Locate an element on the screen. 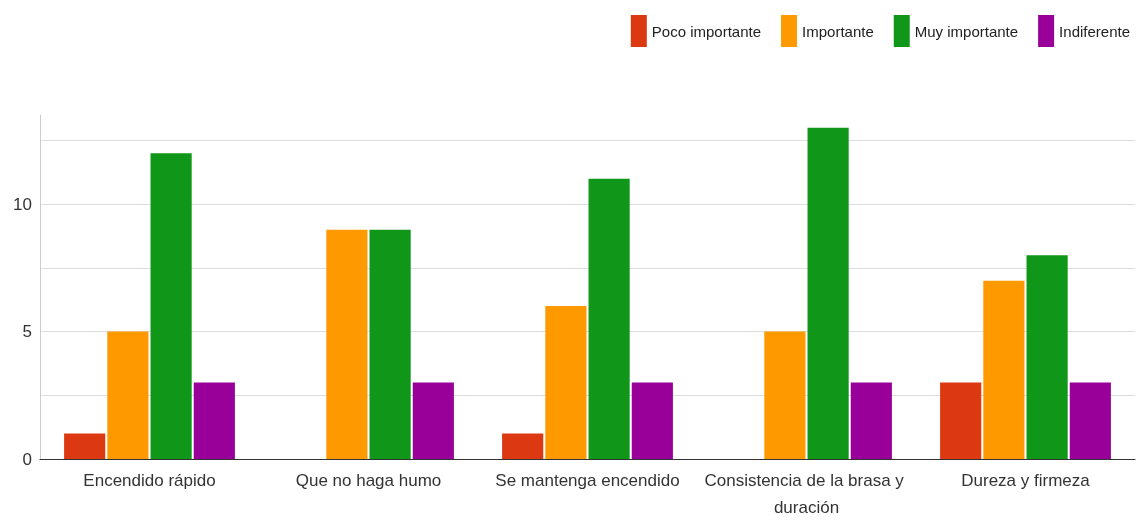 This screenshot has width=1140, height=521. legend-label: Importante is located at coordinates (838, 31).